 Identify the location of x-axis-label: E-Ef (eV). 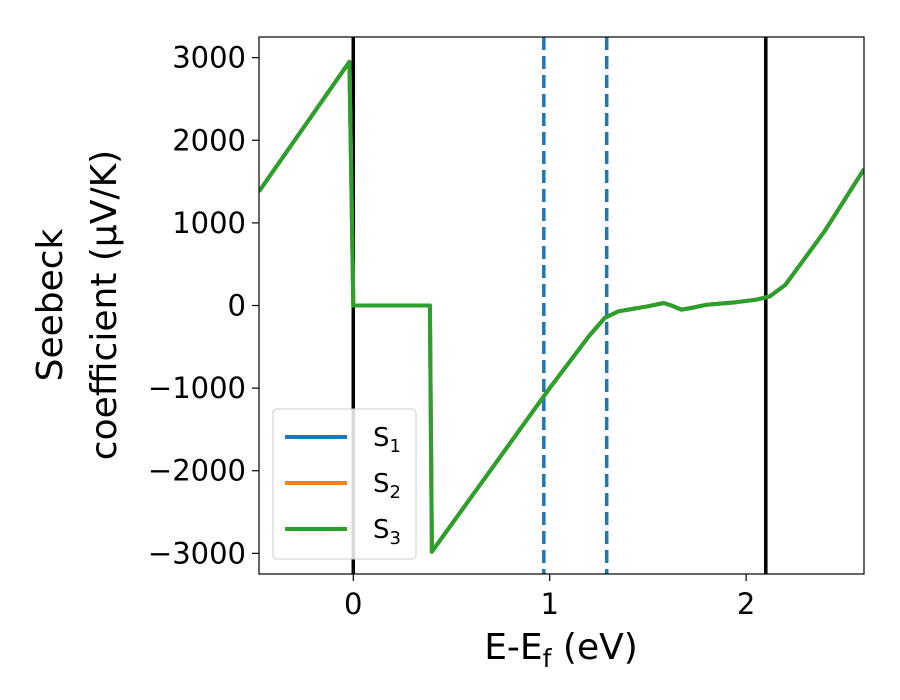
(561, 650).